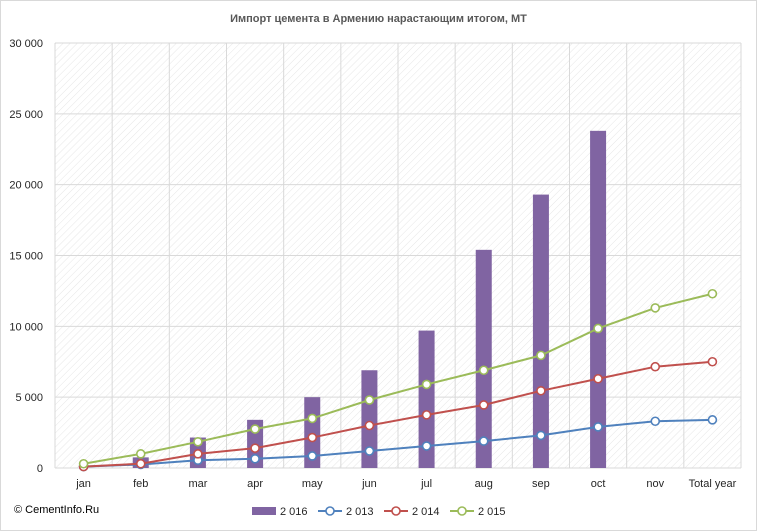 The width and height of the screenshot is (757, 531). What do you see at coordinates (713, 484) in the screenshot?
I see `x-tick-label: Total year` at bounding box center [713, 484].